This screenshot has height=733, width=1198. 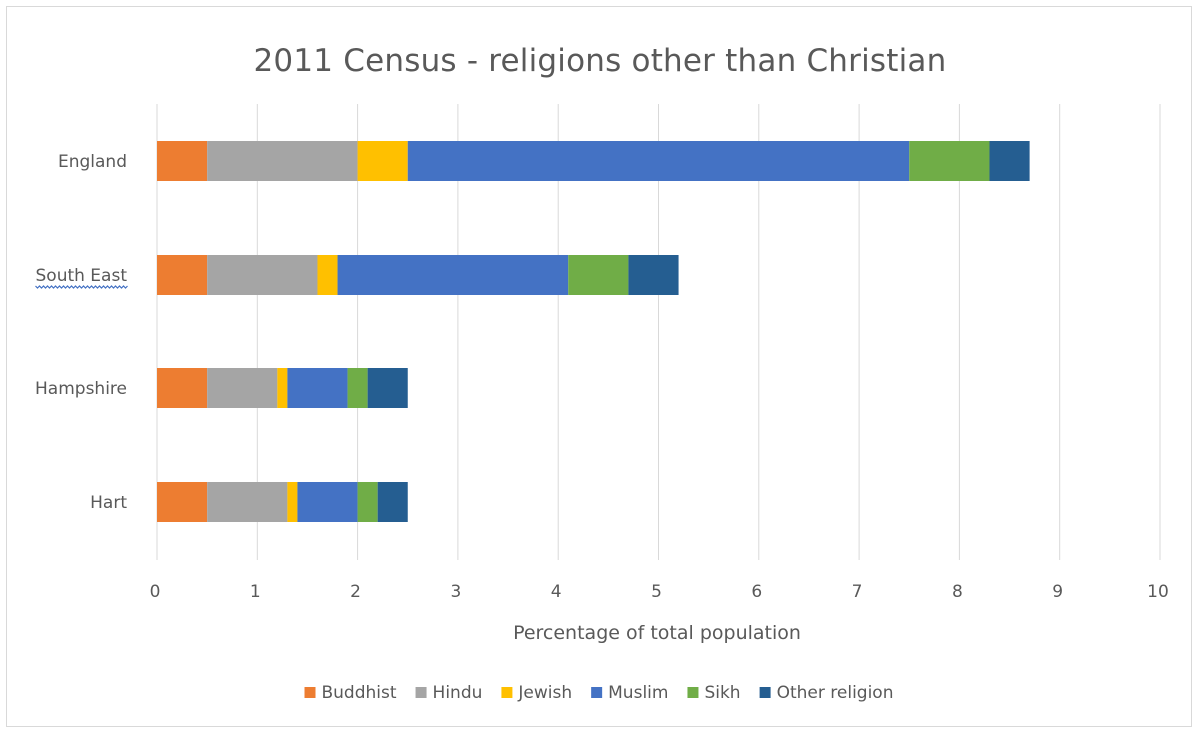 What do you see at coordinates (657, 633) in the screenshot?
I see `x-axis-title: Percentage of total population` at bounding box center [657, 633].